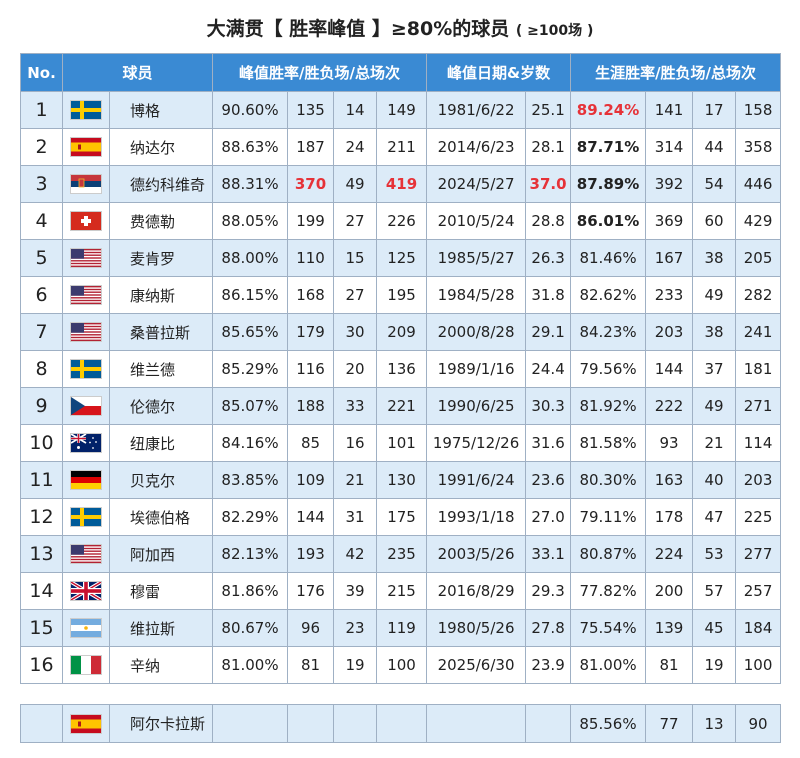 This screenshot has width=800, height=758. I want to click on peak-total: 226, so click(402, 221).